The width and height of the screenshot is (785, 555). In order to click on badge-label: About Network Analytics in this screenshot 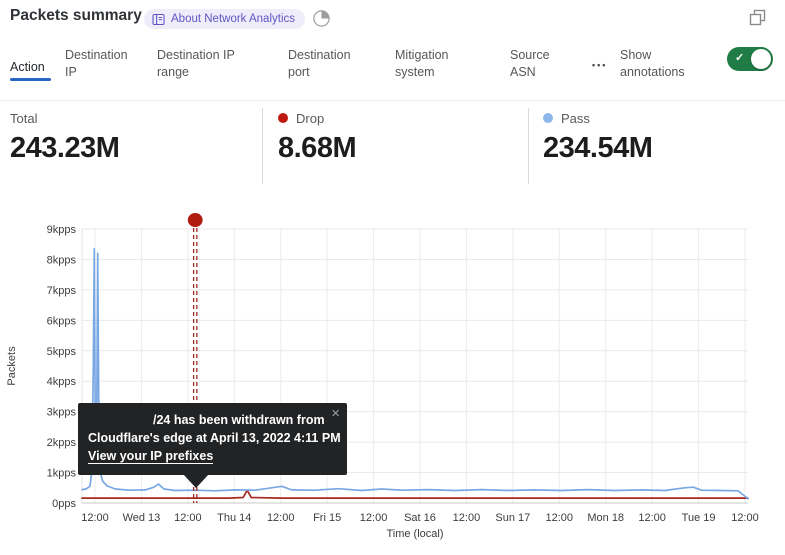, I will do `click(233, 19)`.